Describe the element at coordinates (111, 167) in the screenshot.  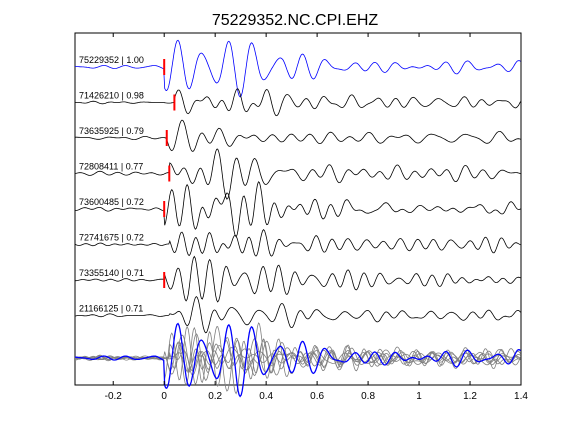
I see `trace-label: 72808411 | 0.77` at that location.